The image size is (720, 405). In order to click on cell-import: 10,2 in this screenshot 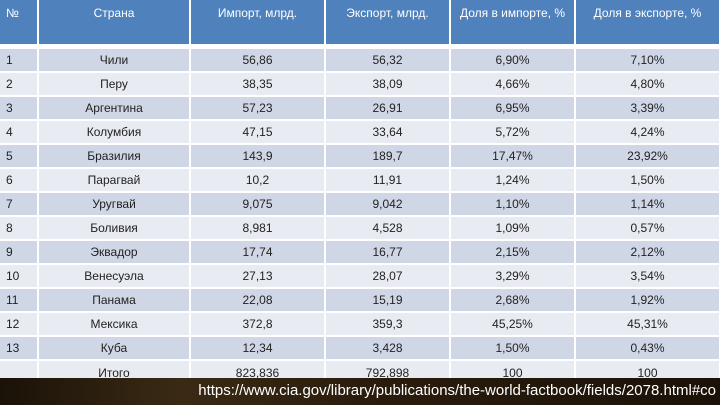, I will do `click(258, 180)`.